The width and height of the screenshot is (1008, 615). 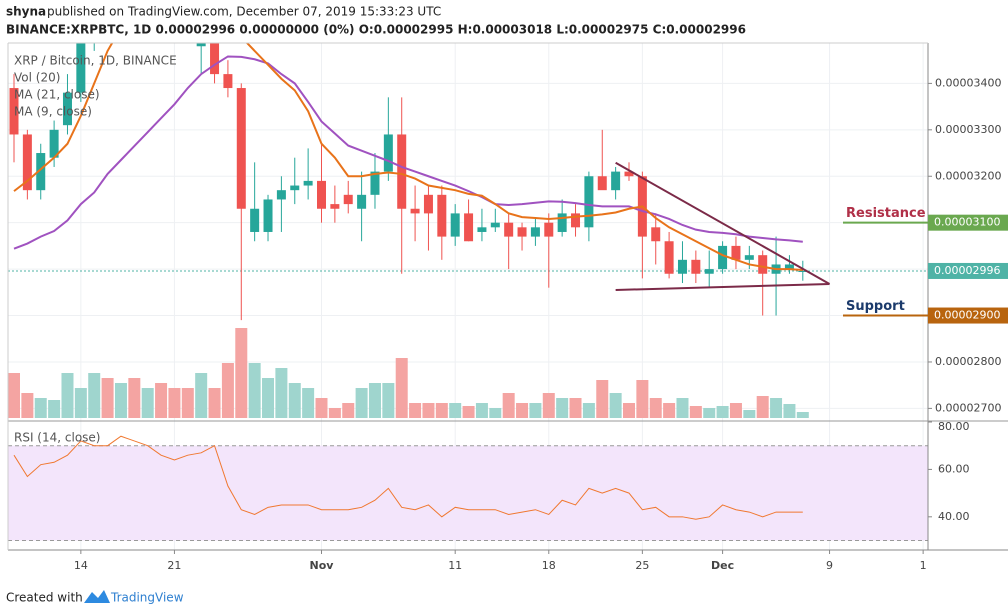 What do you see at coordinates (968, 129) in the screenshot?
I see `y-tick-label: 0.00003300` at bounding box center [968, 129].